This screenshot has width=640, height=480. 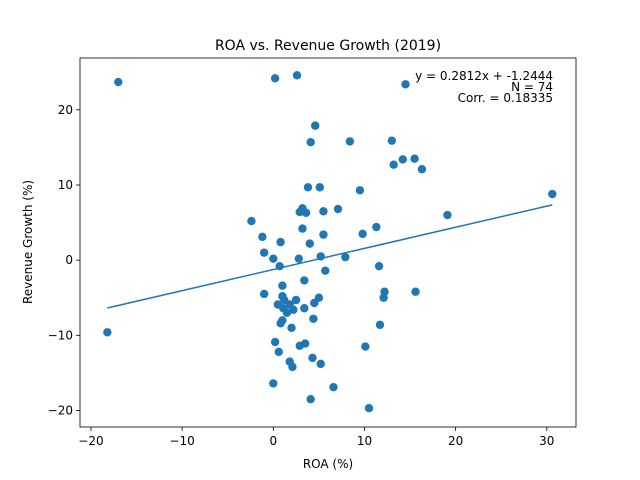 I want to click on y-tick-label: 20, so click(x=65, y=110).